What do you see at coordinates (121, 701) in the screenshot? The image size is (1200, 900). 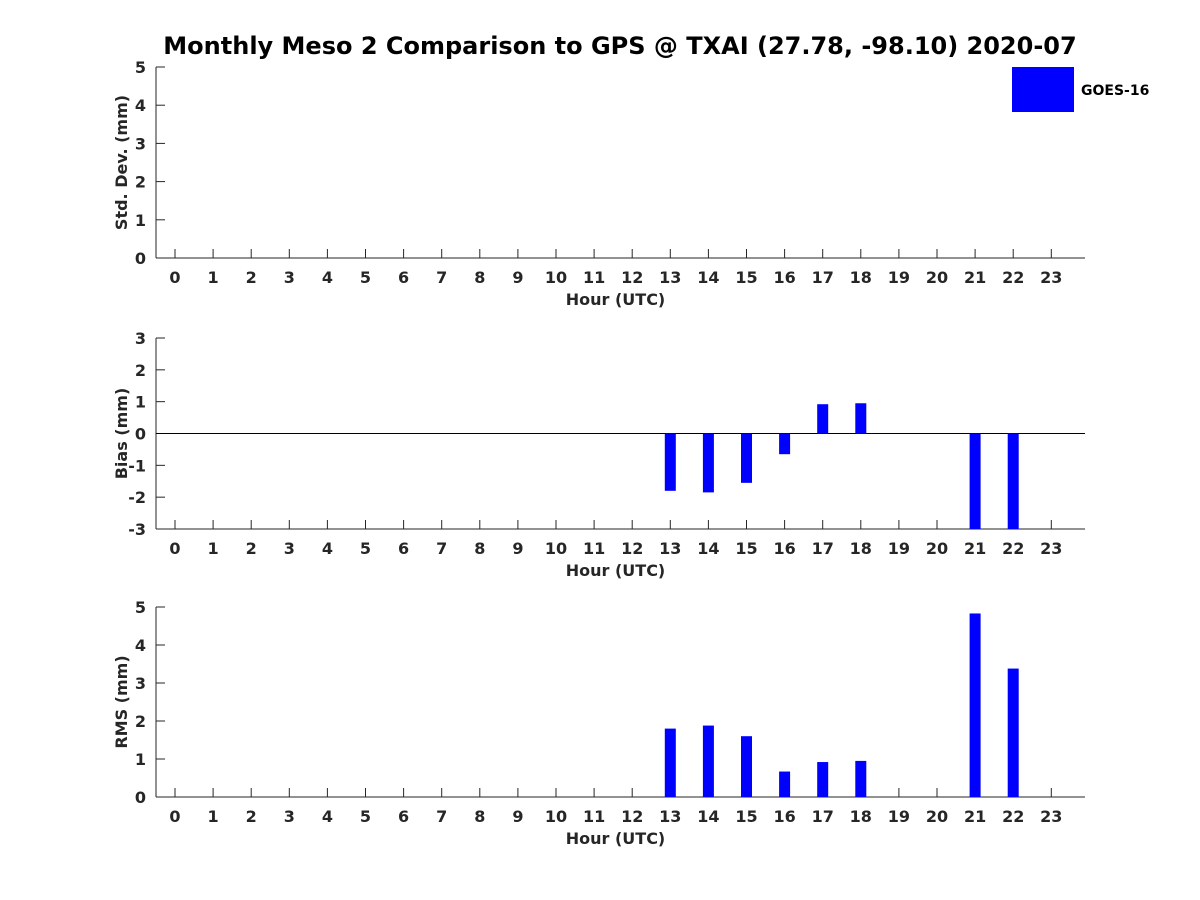 I see `y-axis-label: RMS (mm)` at bounding box center [121, 701].